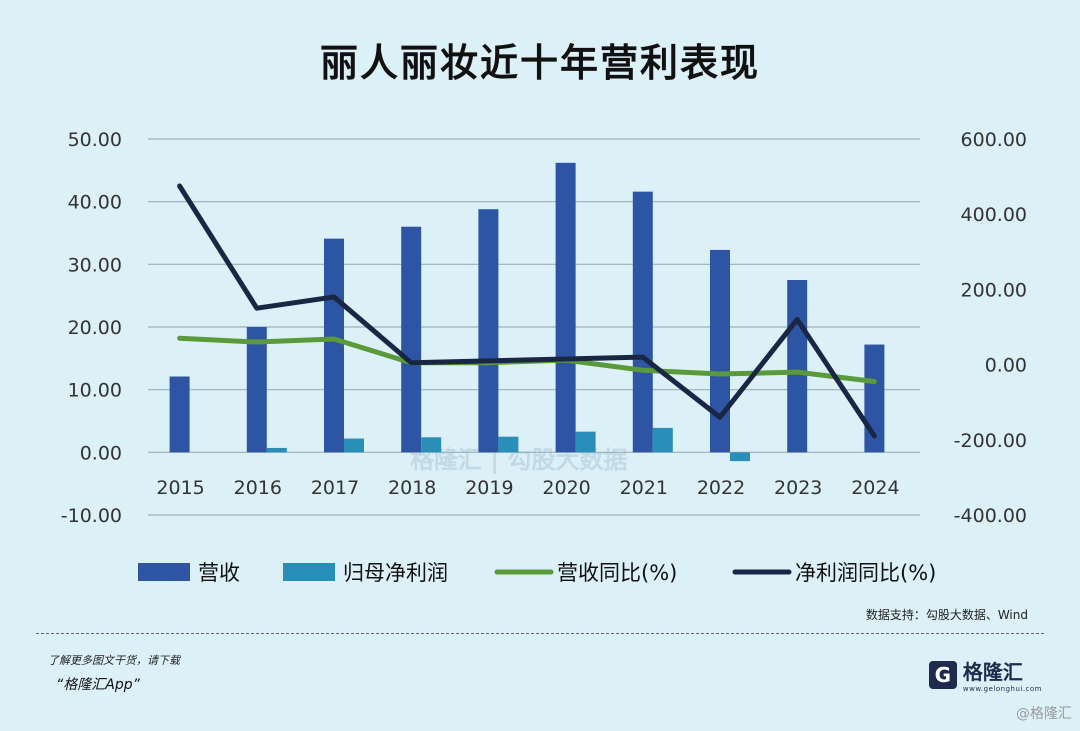 This screenshot has height=731, width=1080. What do you see at coordinates (539, 63) in the screenshot?
I see `chart-title: 丽人丽妆近十年营利表现` at bounding box center [539, 63].